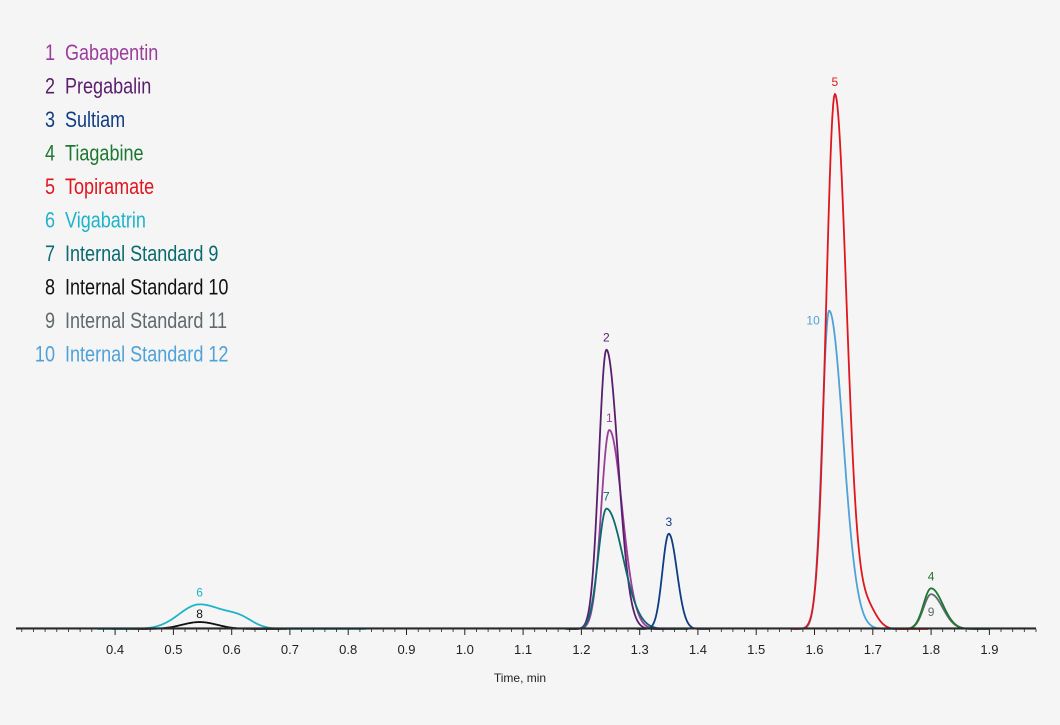 The height and width of the screenshot is (725, 1060). Describe the element at coordinates (50, 221) in the screenshot. I see `legend-number-6: 6` at that location.